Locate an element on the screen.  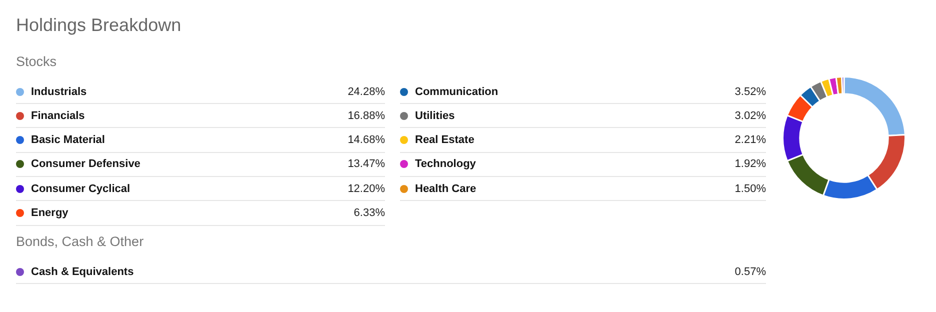
legend-label: Health Care is located at coordinates (446, 188).